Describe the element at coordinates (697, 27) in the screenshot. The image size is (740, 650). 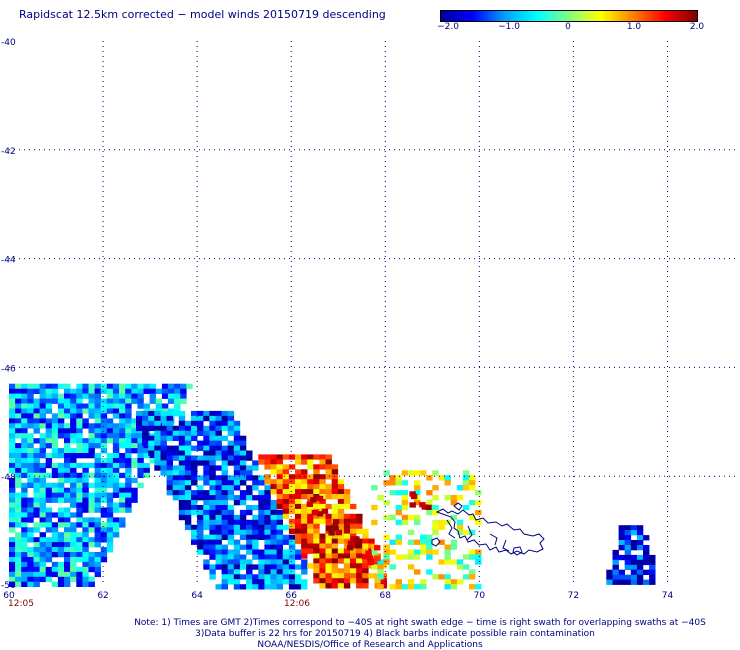
I see `colorbar-tick-label: 2.0` at that location.